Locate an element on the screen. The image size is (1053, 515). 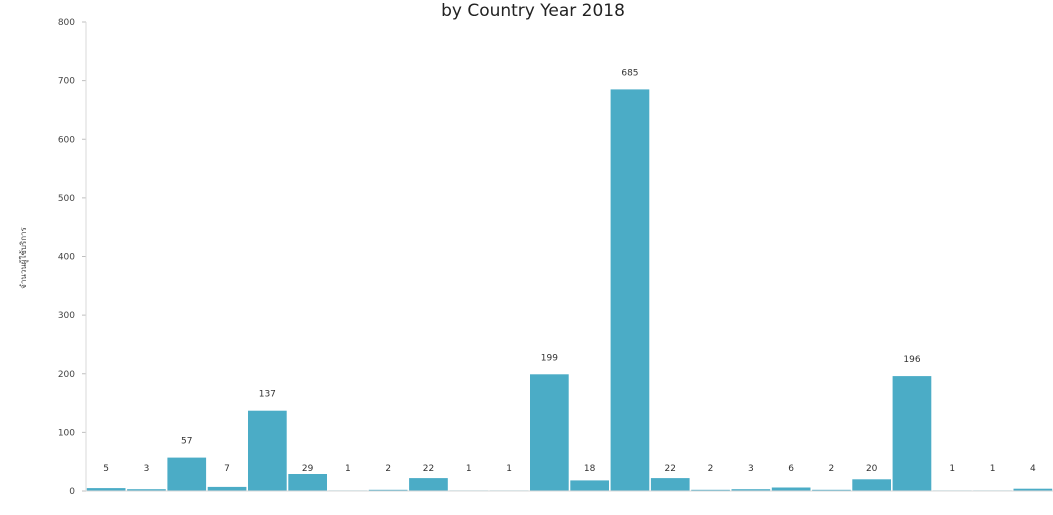
y-tick-label: 0 is located at coordinates (72, 492).